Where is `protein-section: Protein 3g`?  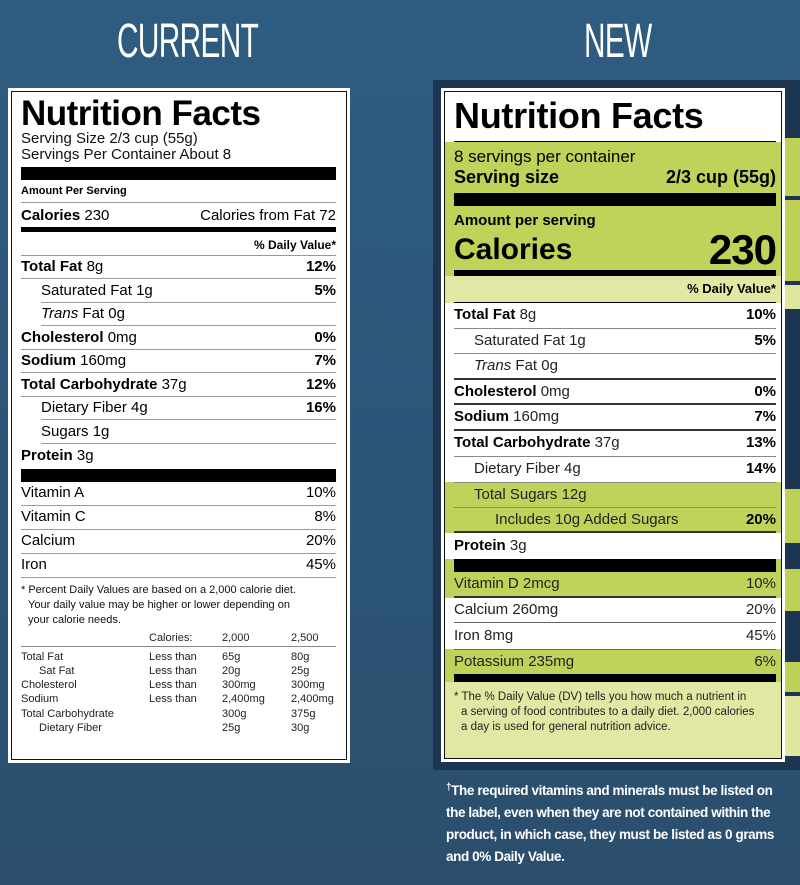
protein-section: Protein 3g is located at coordinates (613, 546).